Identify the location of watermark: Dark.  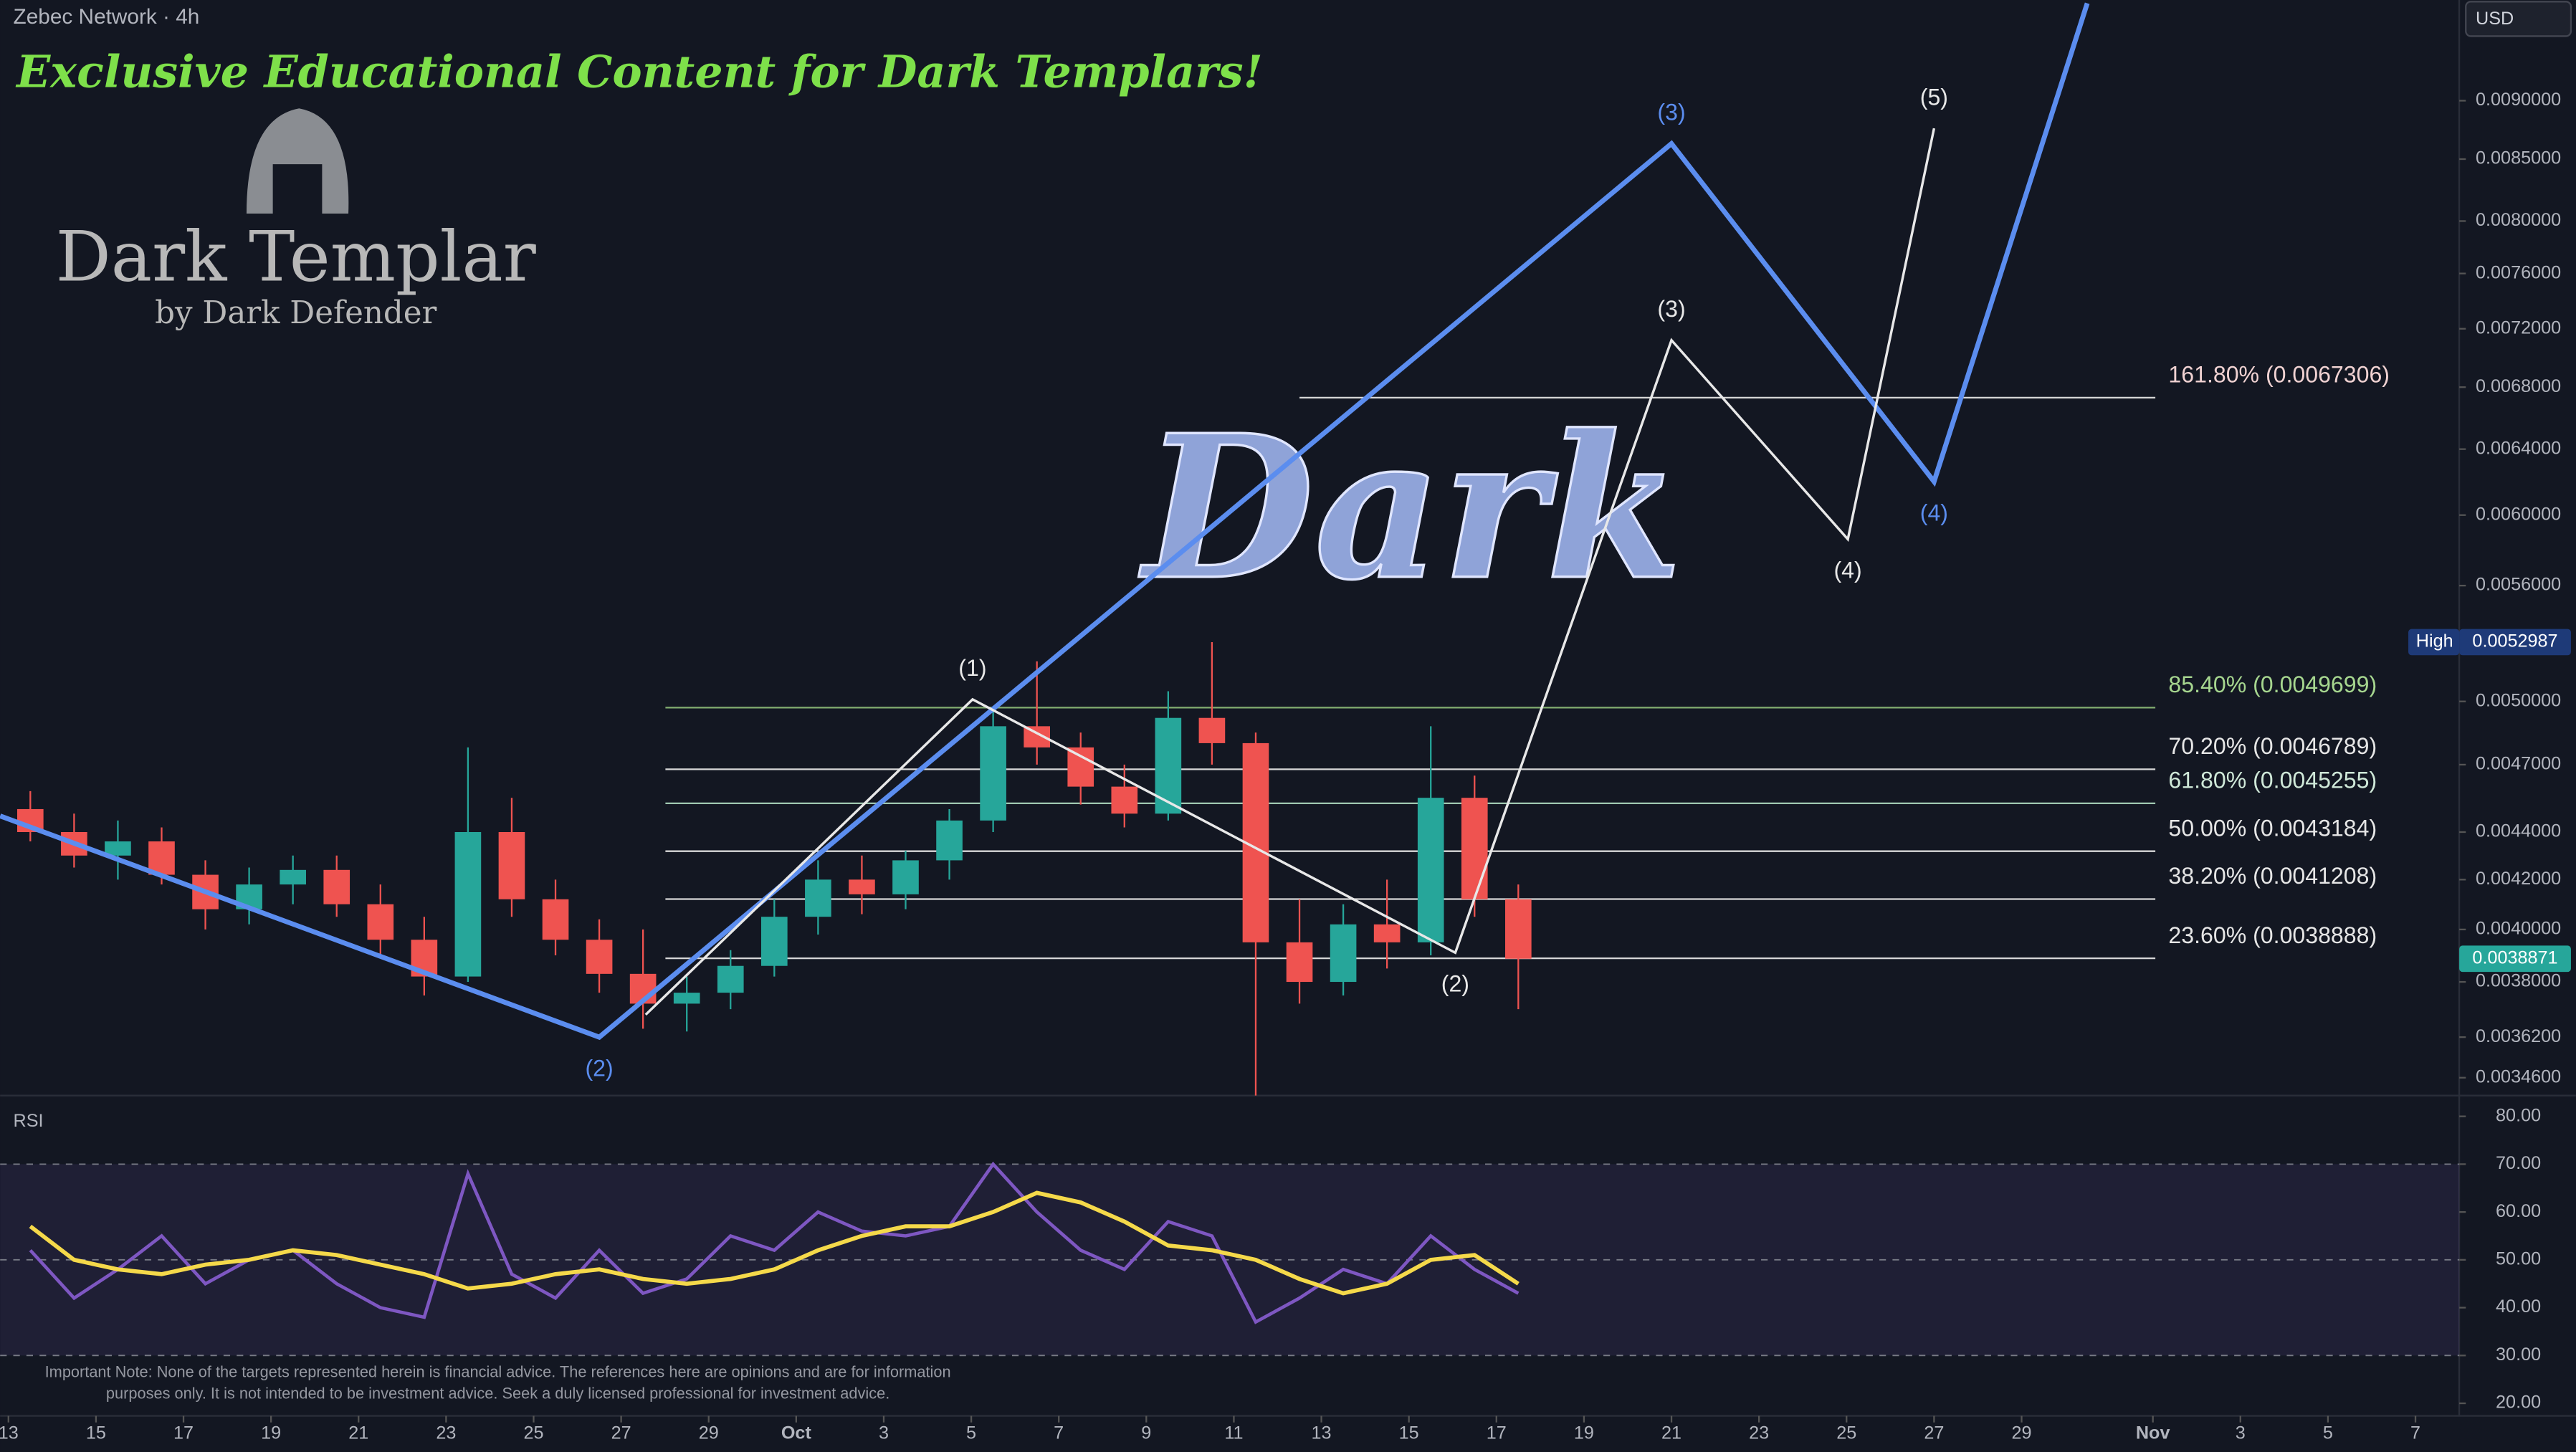
(1410, 508).